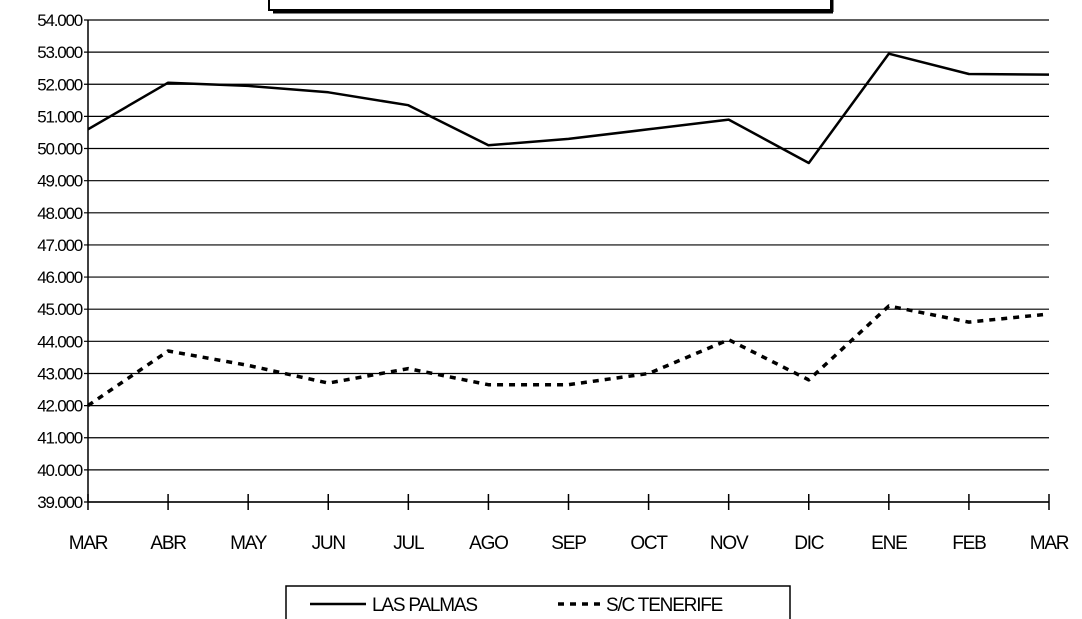 Image resolution: width=1082 pixels, height=619 pixels. I want to click on x-tick-label: FEB, so click(969, 543).